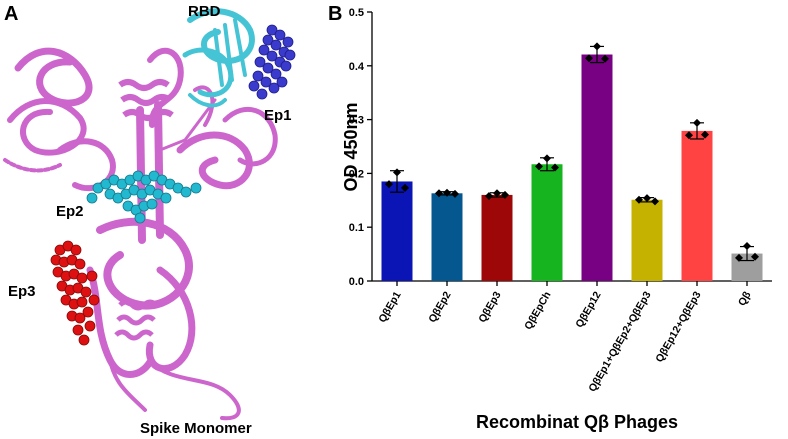  Describe the element at coordinates (22, 291) in the screenshot. I see `label-ep3: Ep3` at that location.